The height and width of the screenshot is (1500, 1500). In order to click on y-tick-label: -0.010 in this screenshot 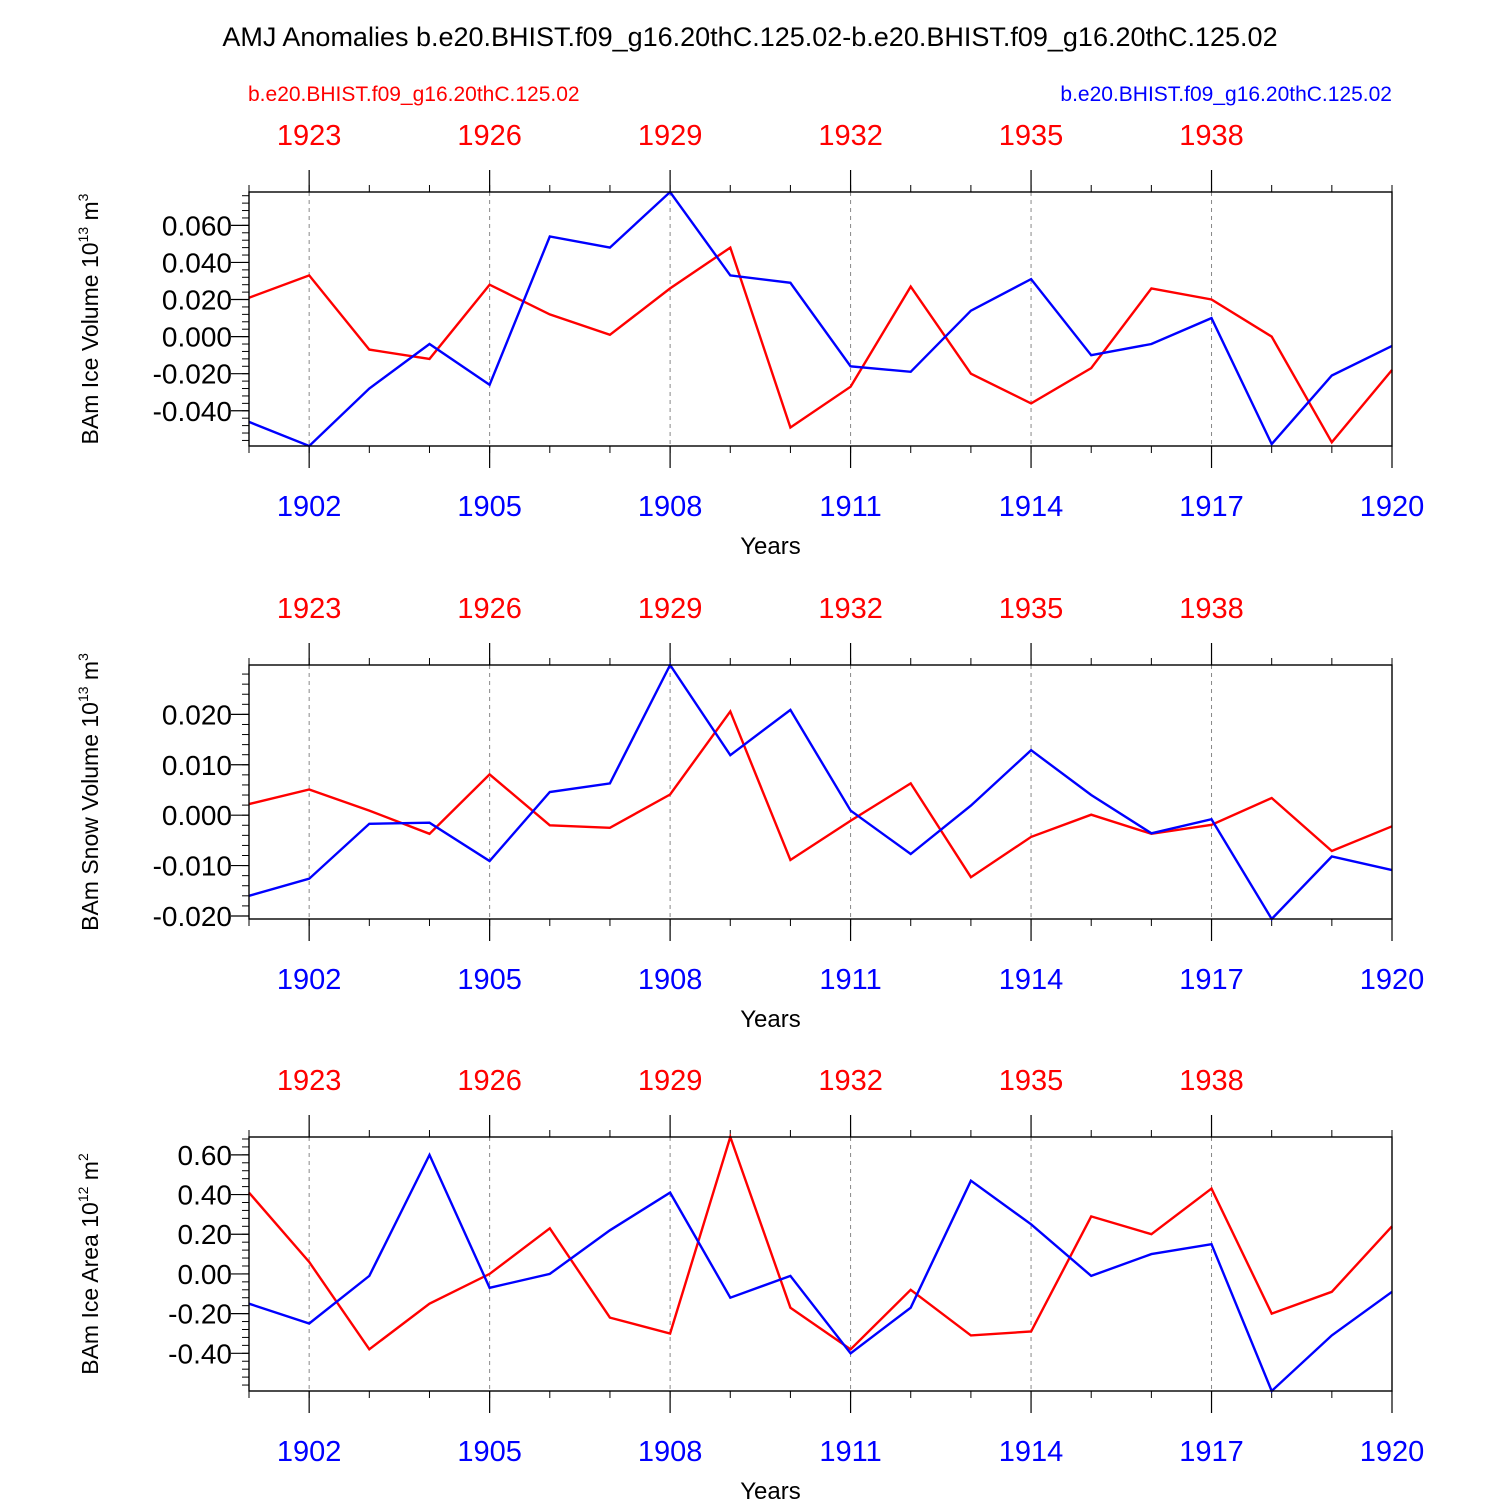, I will do `click(192, 866)`.